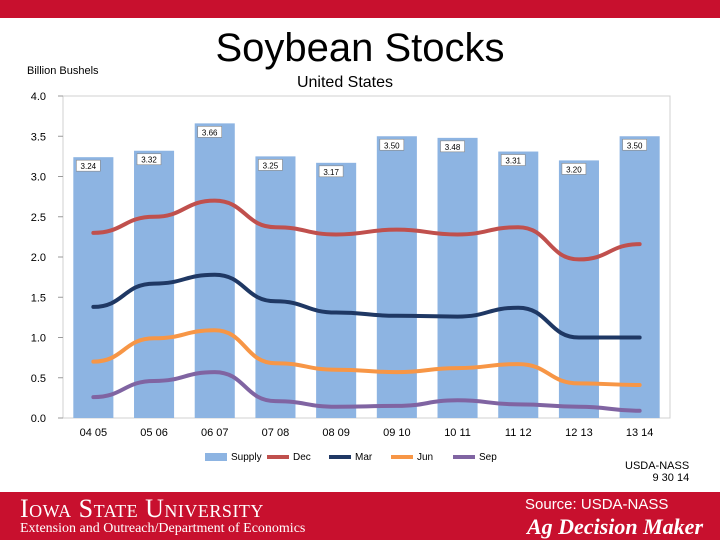  Describe the element at coordinates (215, 433) in the screenshot. I see `x-tick-label: 06 07` at that location.